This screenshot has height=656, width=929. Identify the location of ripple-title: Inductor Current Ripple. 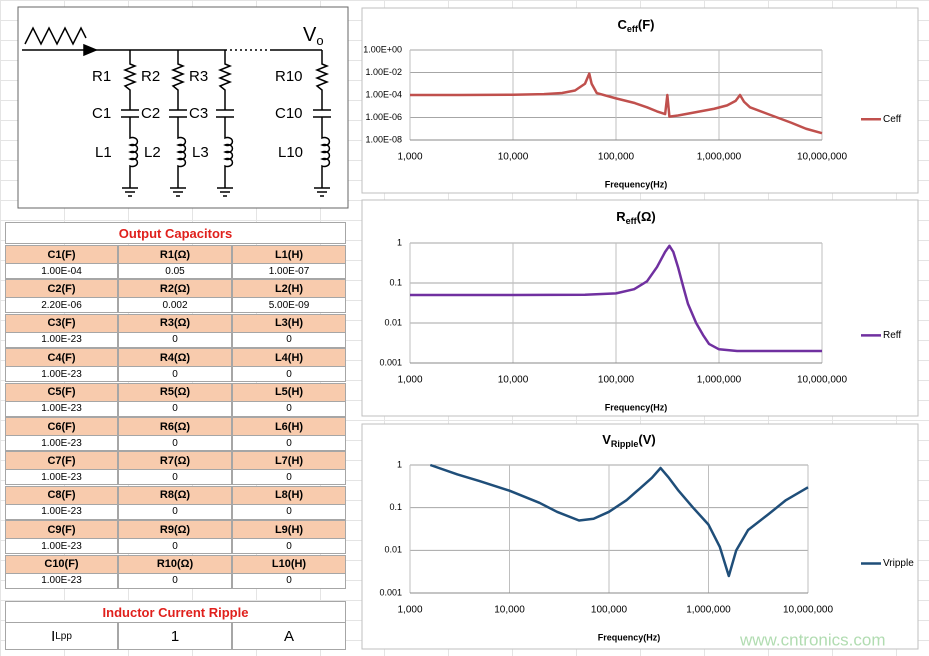
(175, 612).